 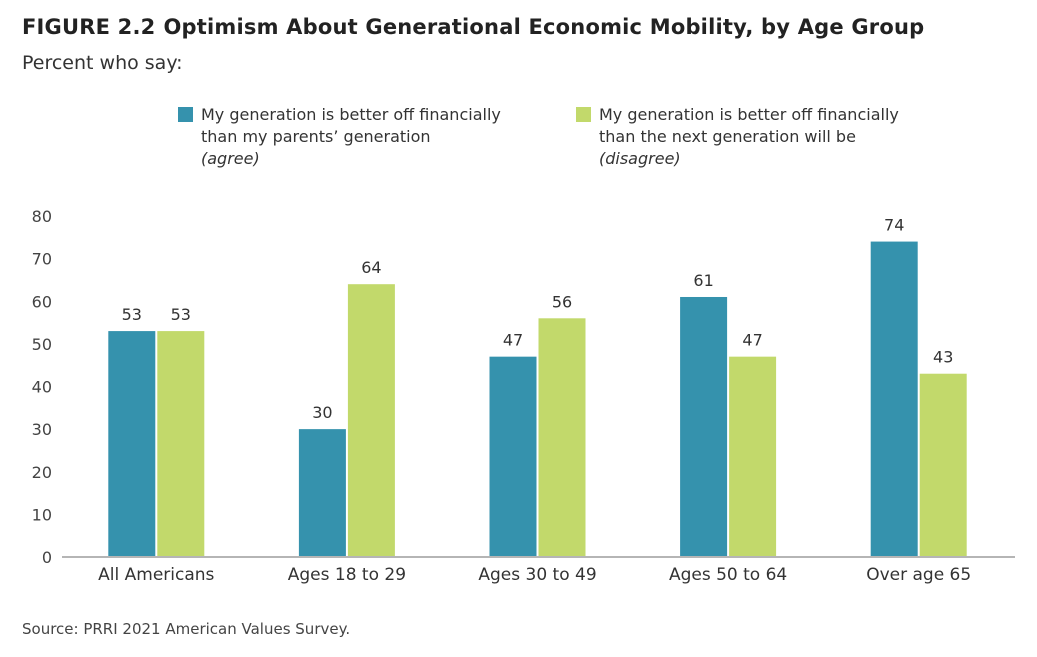 What do you see at coordinates (562, 301) in the screenshot?
I see `data-label: 56` at bounding box center [562, 301].